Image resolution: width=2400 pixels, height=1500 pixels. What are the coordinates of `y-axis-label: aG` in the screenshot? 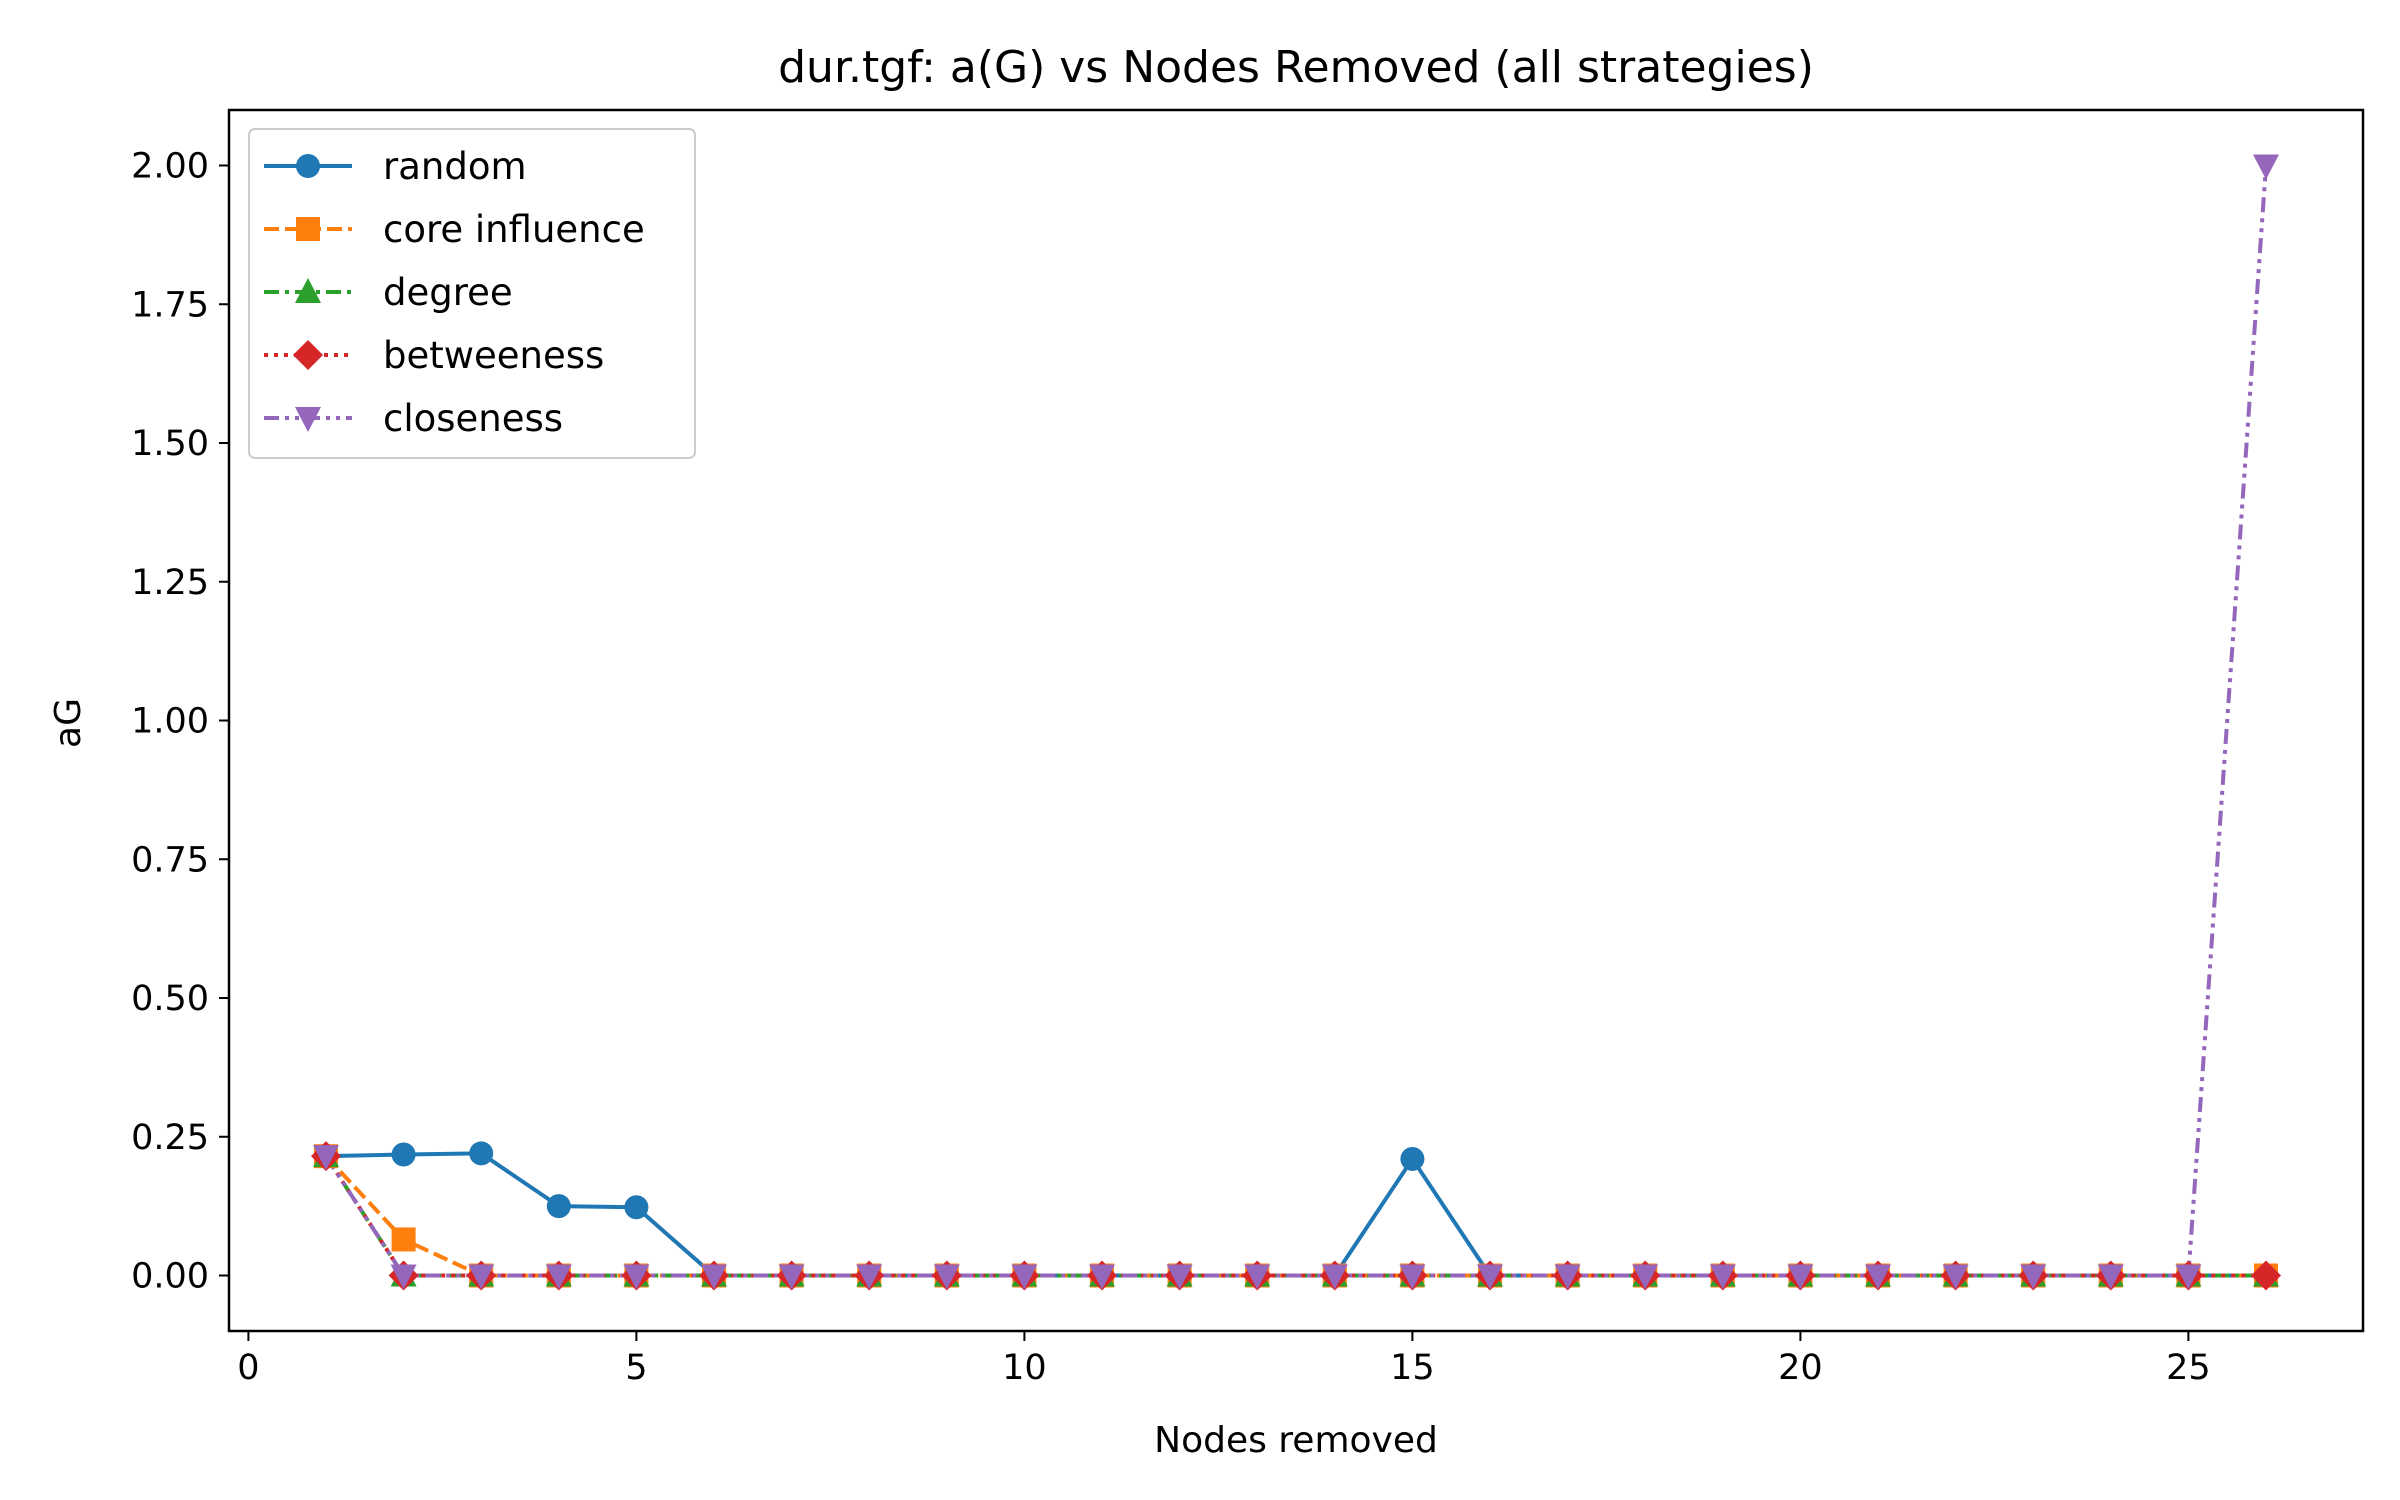 It's located at (68, 723).